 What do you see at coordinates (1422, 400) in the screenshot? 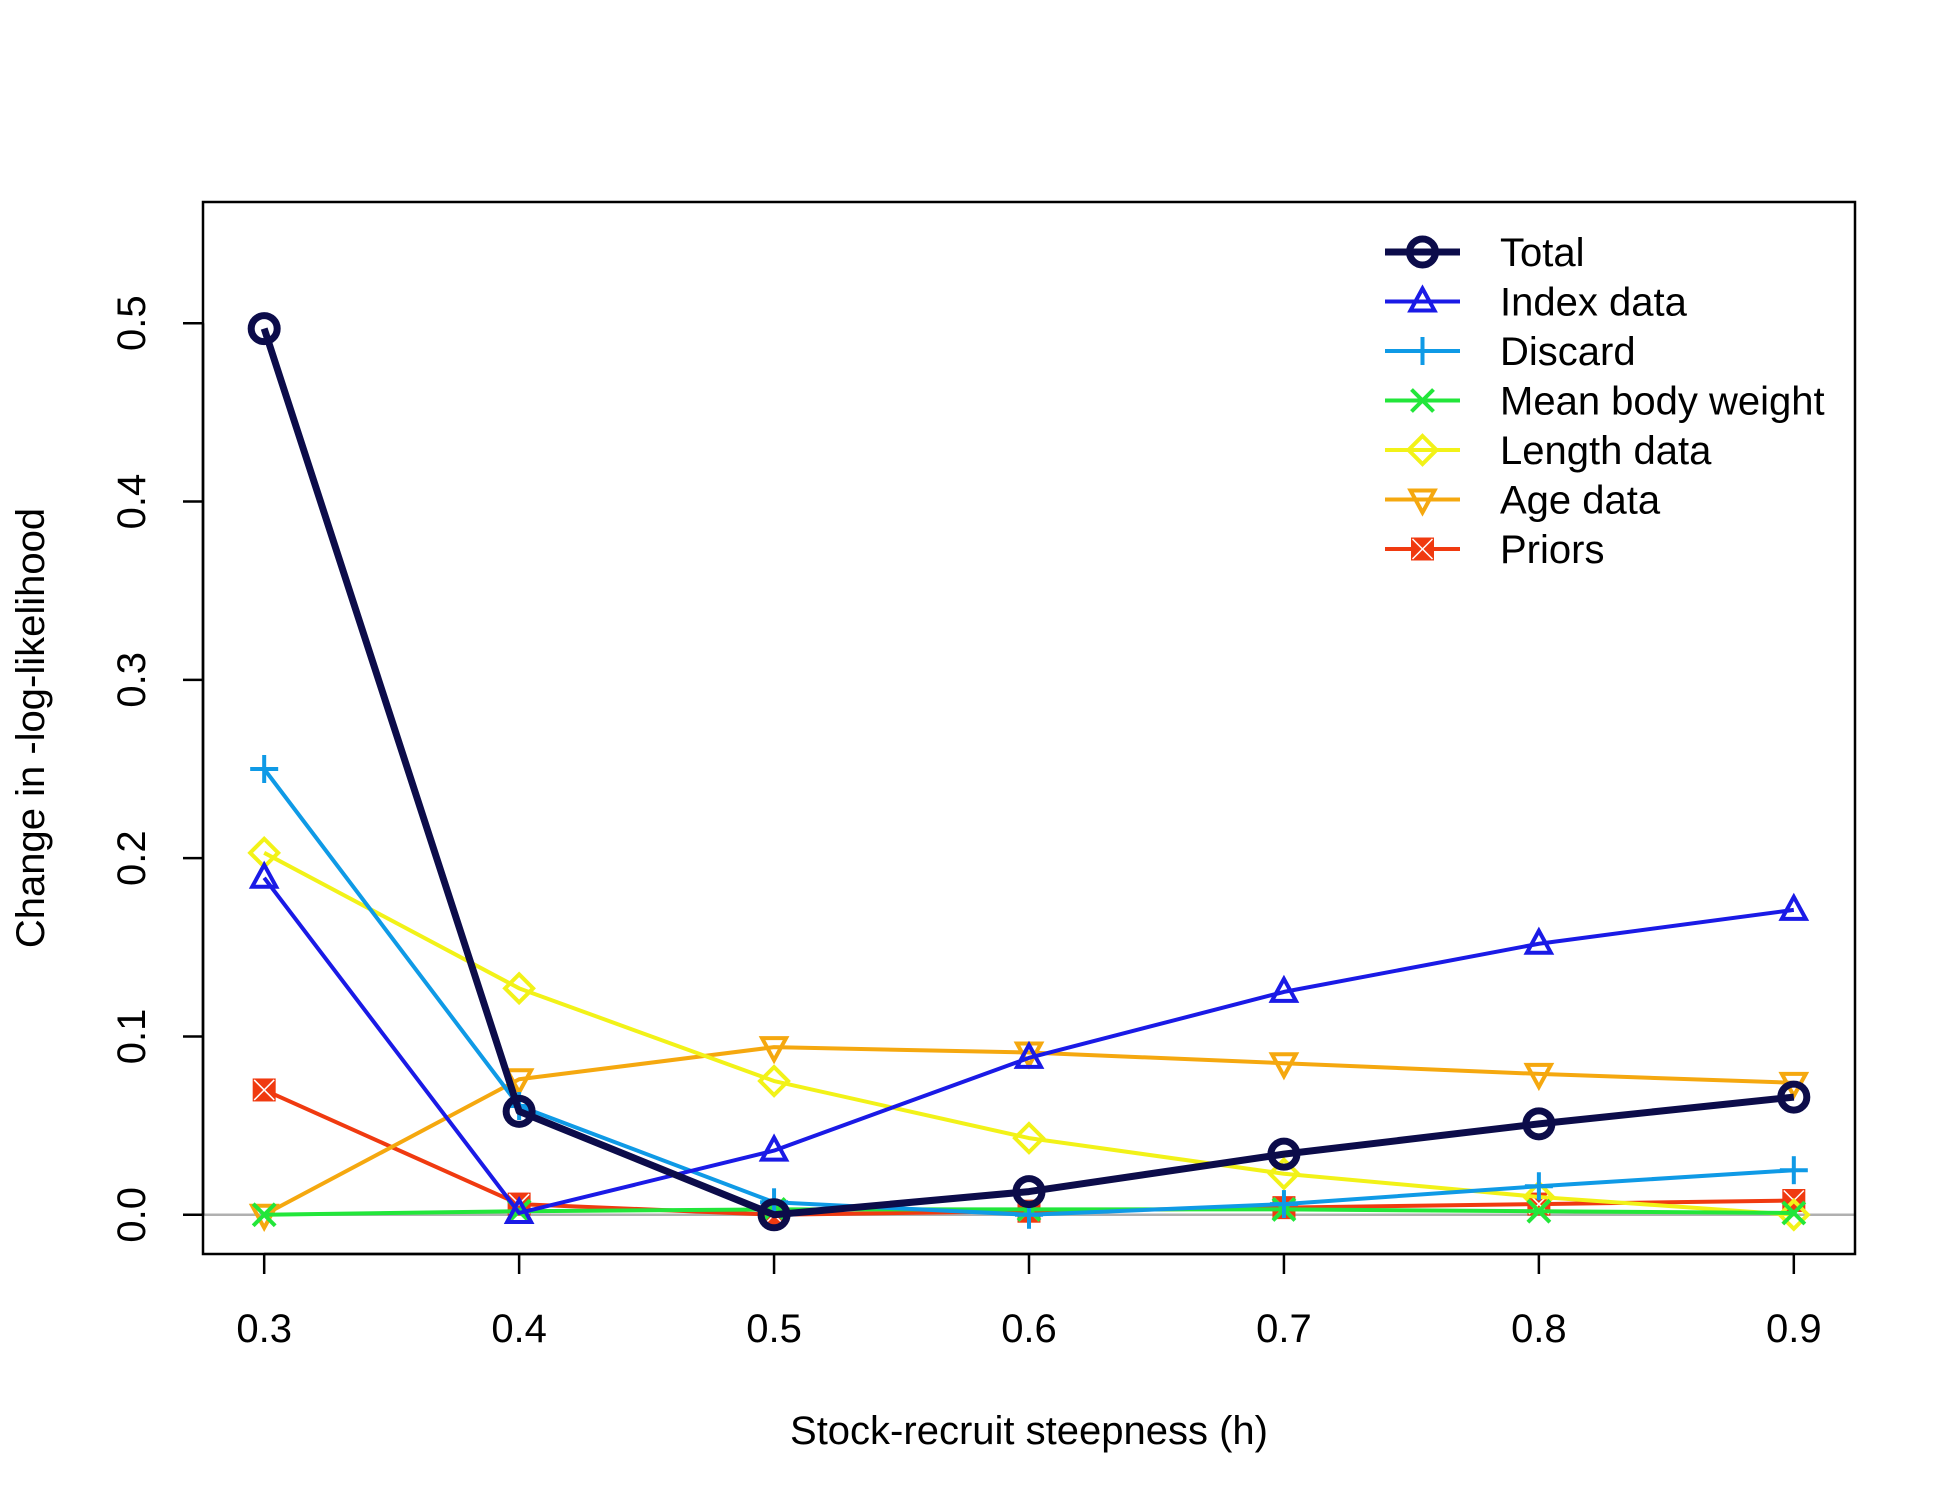
I see `legend-marker-mean-body-weight` at bounding box center [1422, 400].